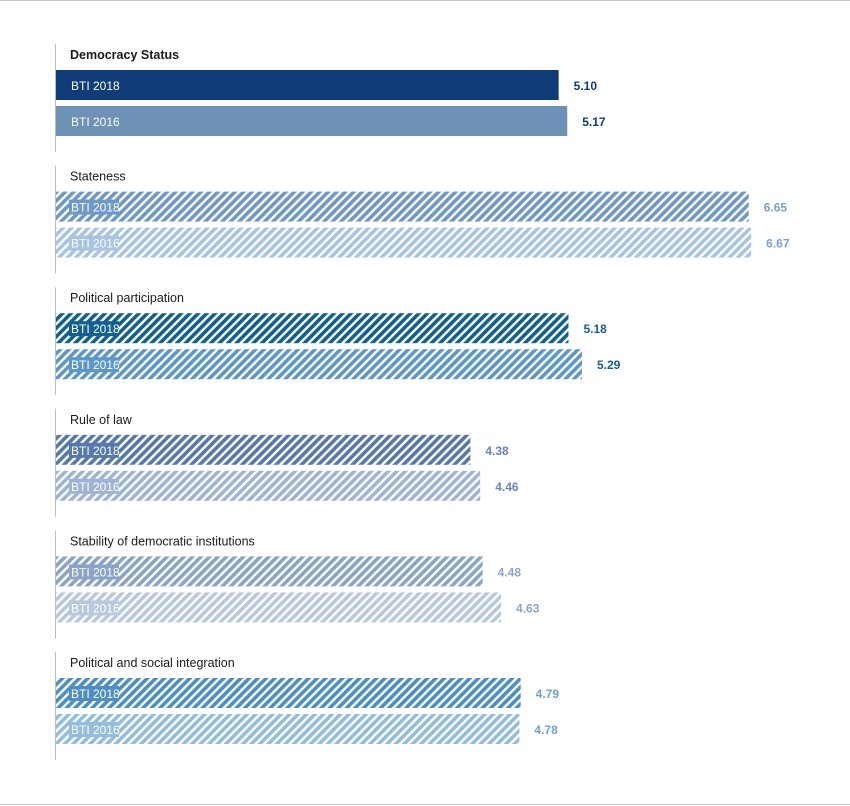 The height and width of the screenshot is (806, 850). Describe the element at coordinates (402, 206) in the screenshot. I see `bar-stateness-bti2018` at that location.